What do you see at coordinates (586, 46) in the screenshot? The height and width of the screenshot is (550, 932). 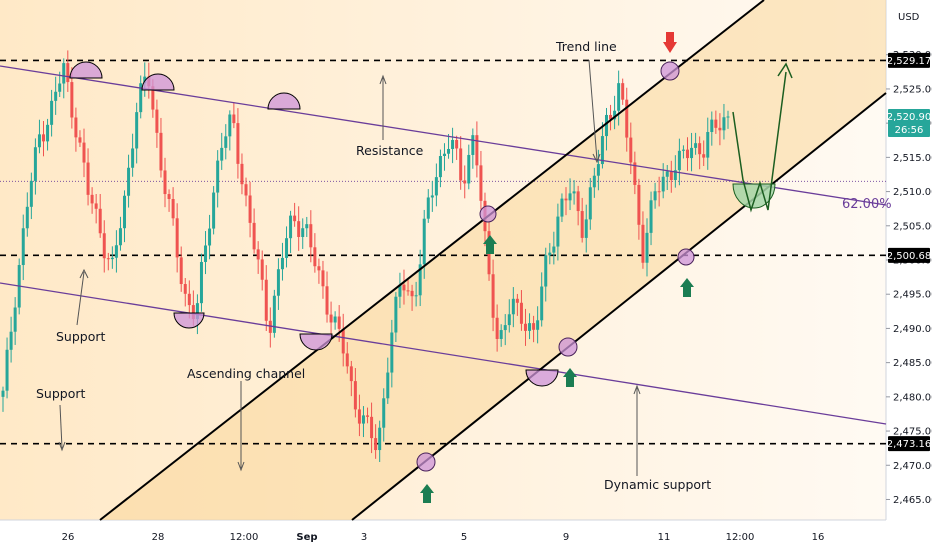 I see `trend-line-label: Trend line` at bounding box center [586, 46].